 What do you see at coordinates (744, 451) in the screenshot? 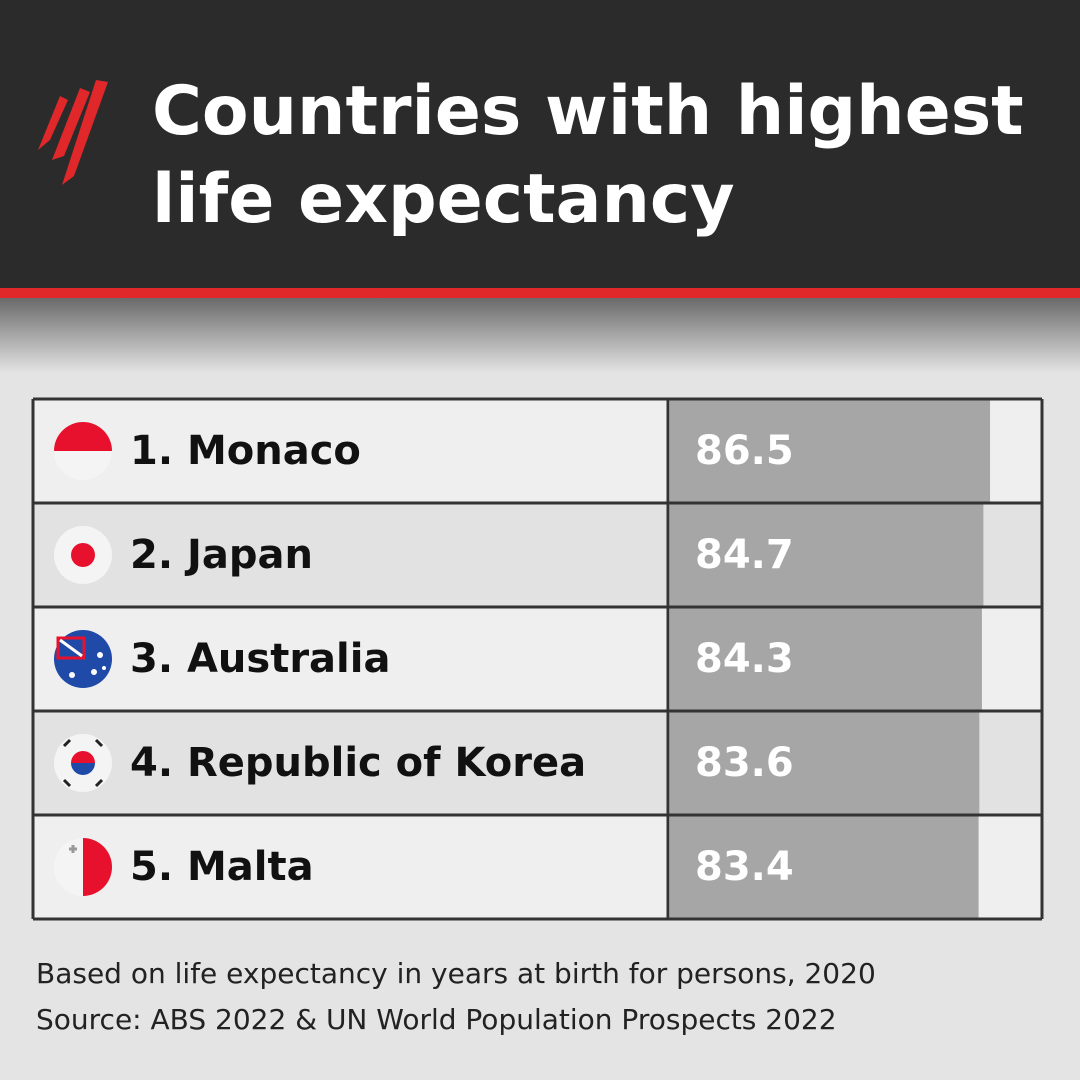
I see `value-label: 86.5` at bounding box center [744, 451].